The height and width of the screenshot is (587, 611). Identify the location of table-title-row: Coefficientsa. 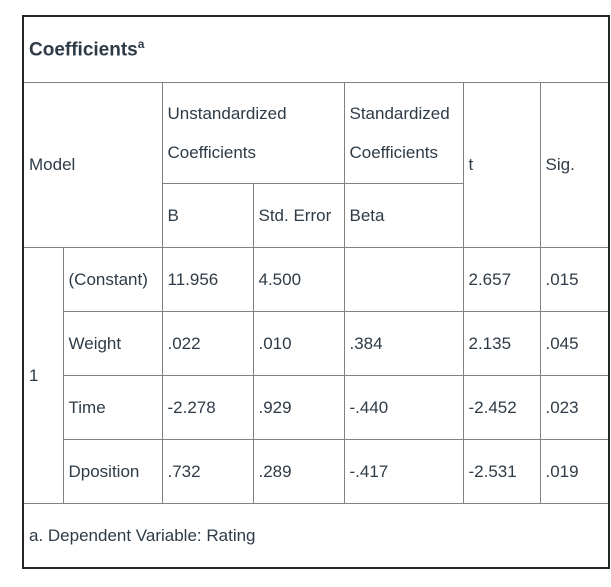
(316, 49).